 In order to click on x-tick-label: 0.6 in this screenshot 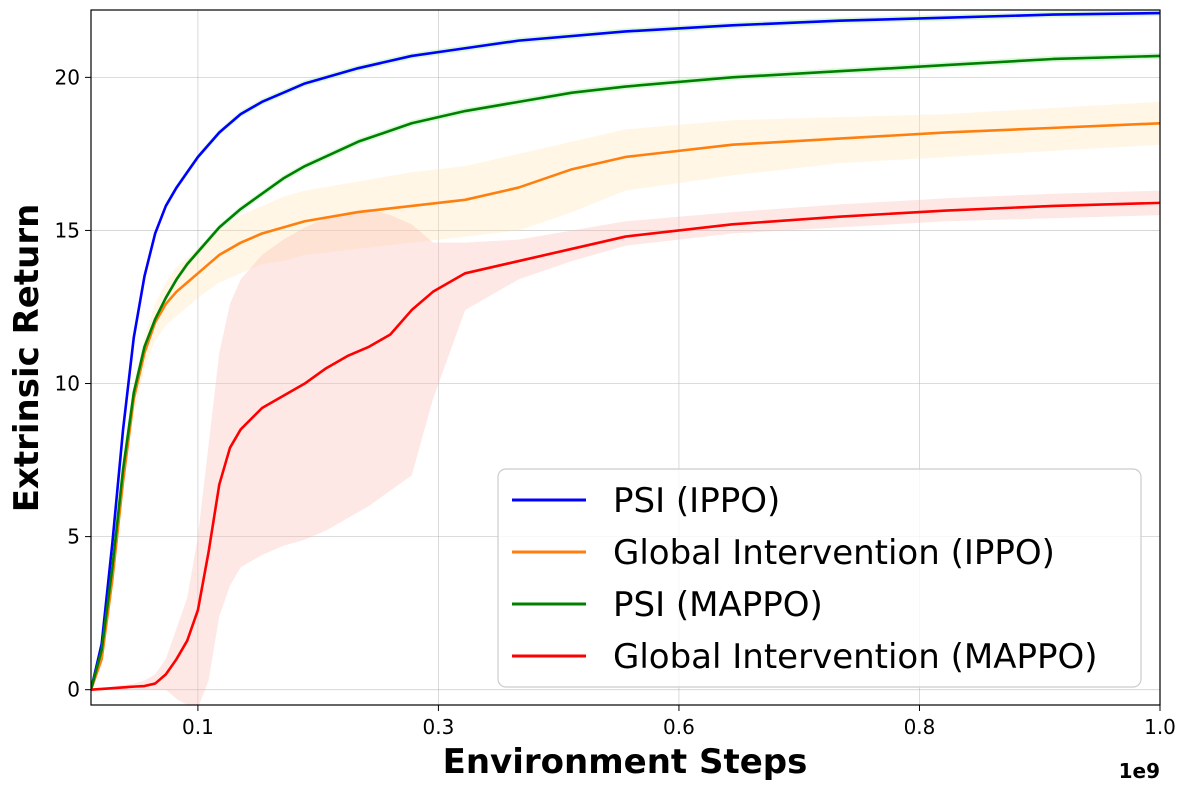, I will do `click(679, 727)`.